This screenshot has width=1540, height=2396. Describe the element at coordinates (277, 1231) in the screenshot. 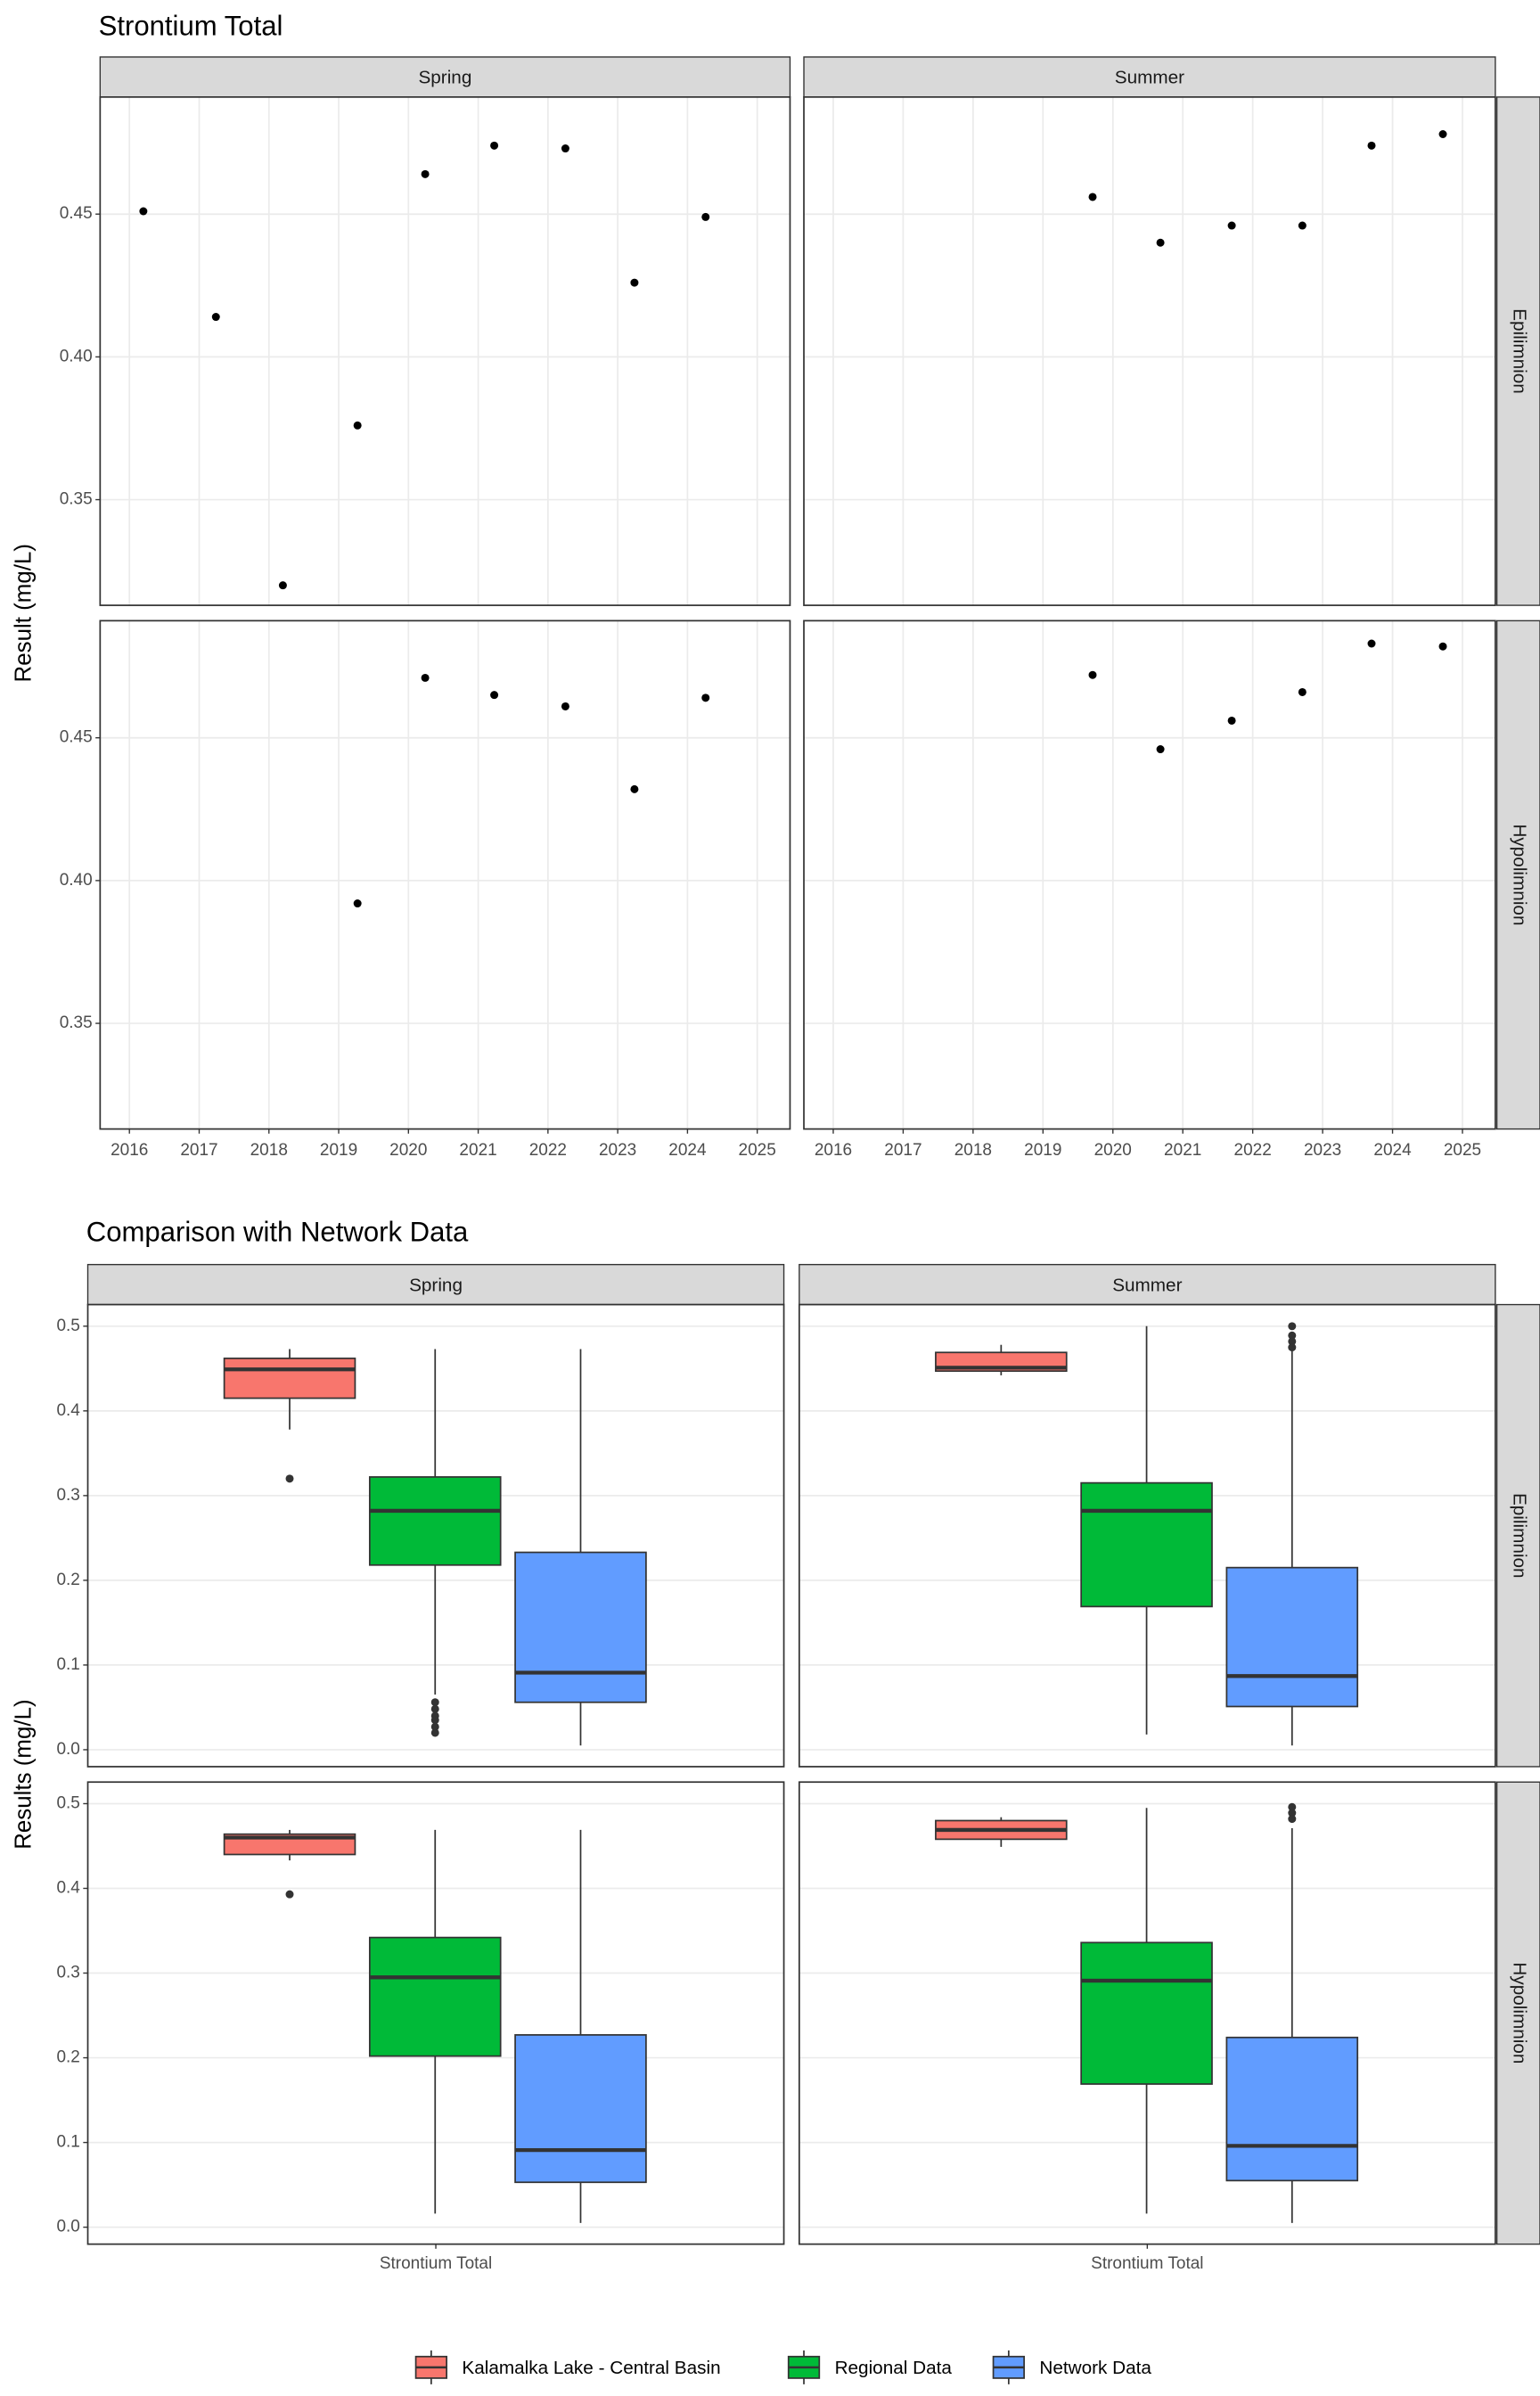

I see `chart-title: Comparison with Network Data` at that location.